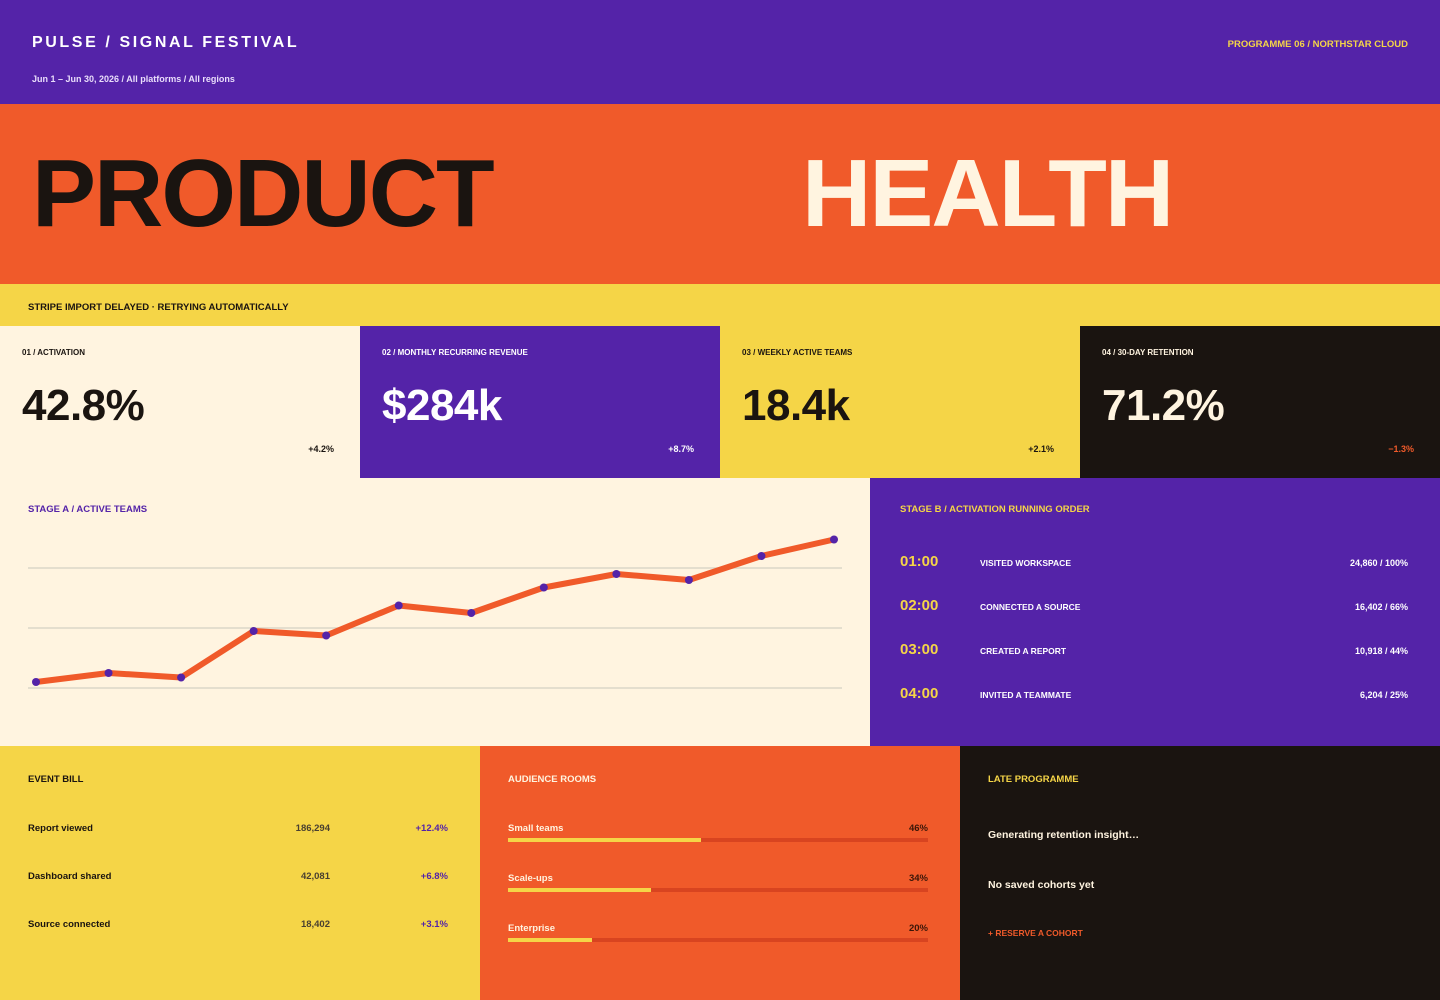 Image resolution: width=1440 pixels, height=1000 pixels. I want to click on event-bill-title: EVENT BILL, so click(56, 779).